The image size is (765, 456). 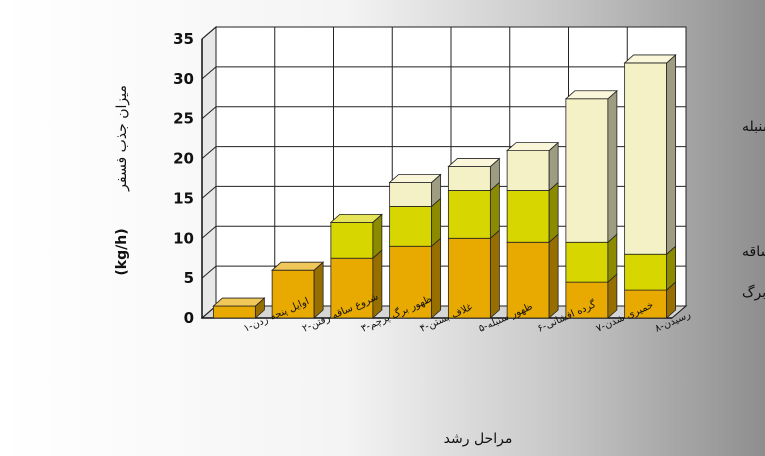 I want to click on side-wall, so click(x=209, y=172).